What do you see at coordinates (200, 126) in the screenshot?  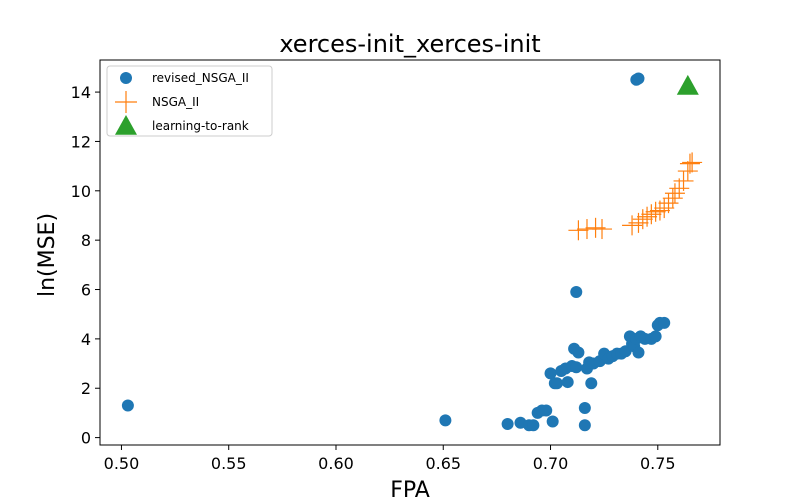 I see `legend-label: learning-to-rank` at bounding box center [200, 126].